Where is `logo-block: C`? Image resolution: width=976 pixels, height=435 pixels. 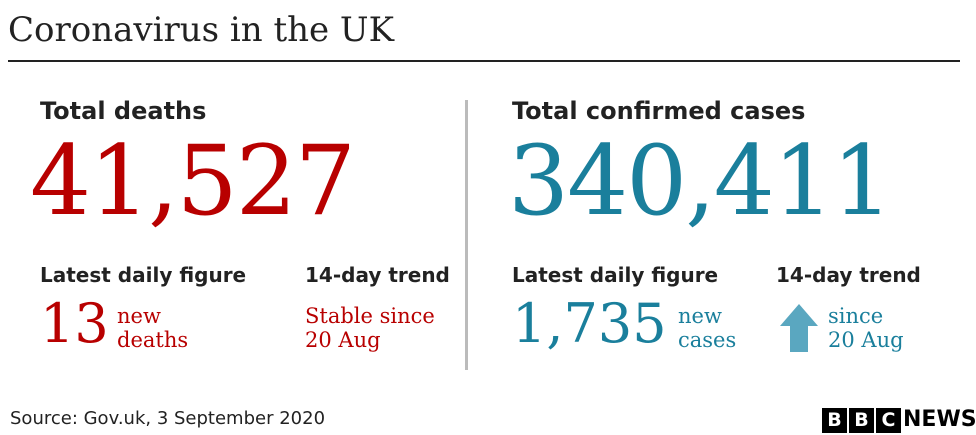
logo-block: C is located at coordinates (888, 420).